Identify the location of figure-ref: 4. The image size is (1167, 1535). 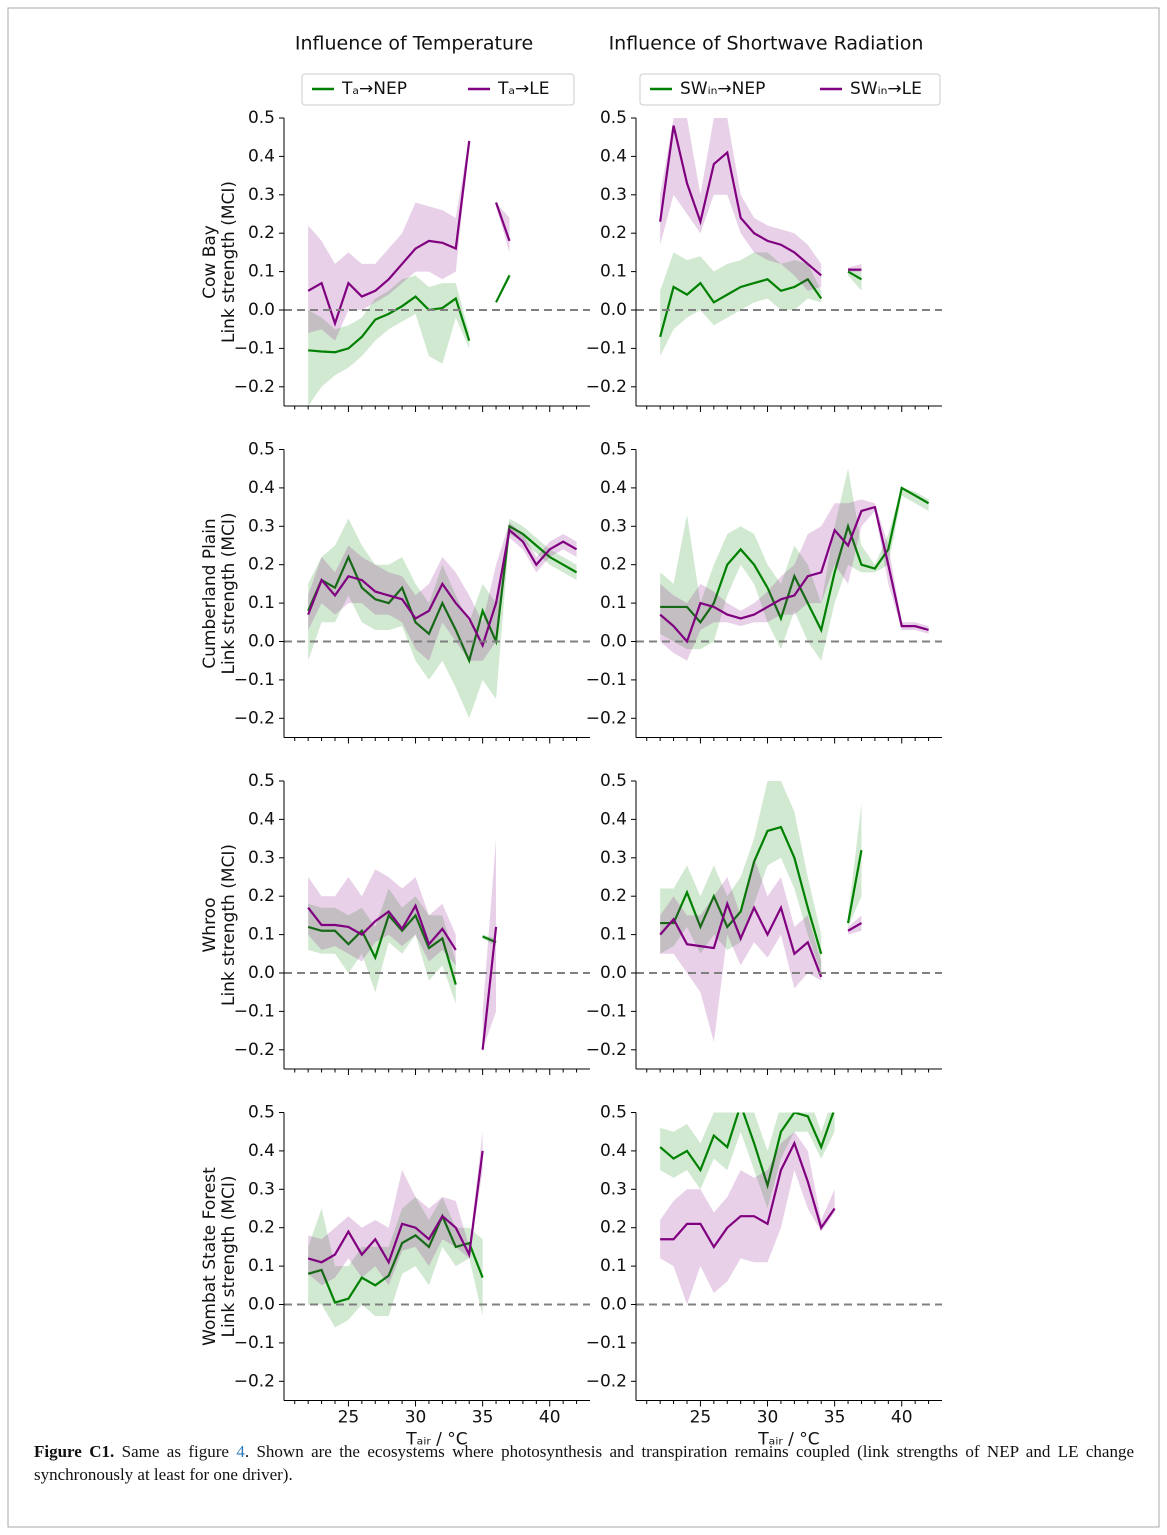
(240, 1451).